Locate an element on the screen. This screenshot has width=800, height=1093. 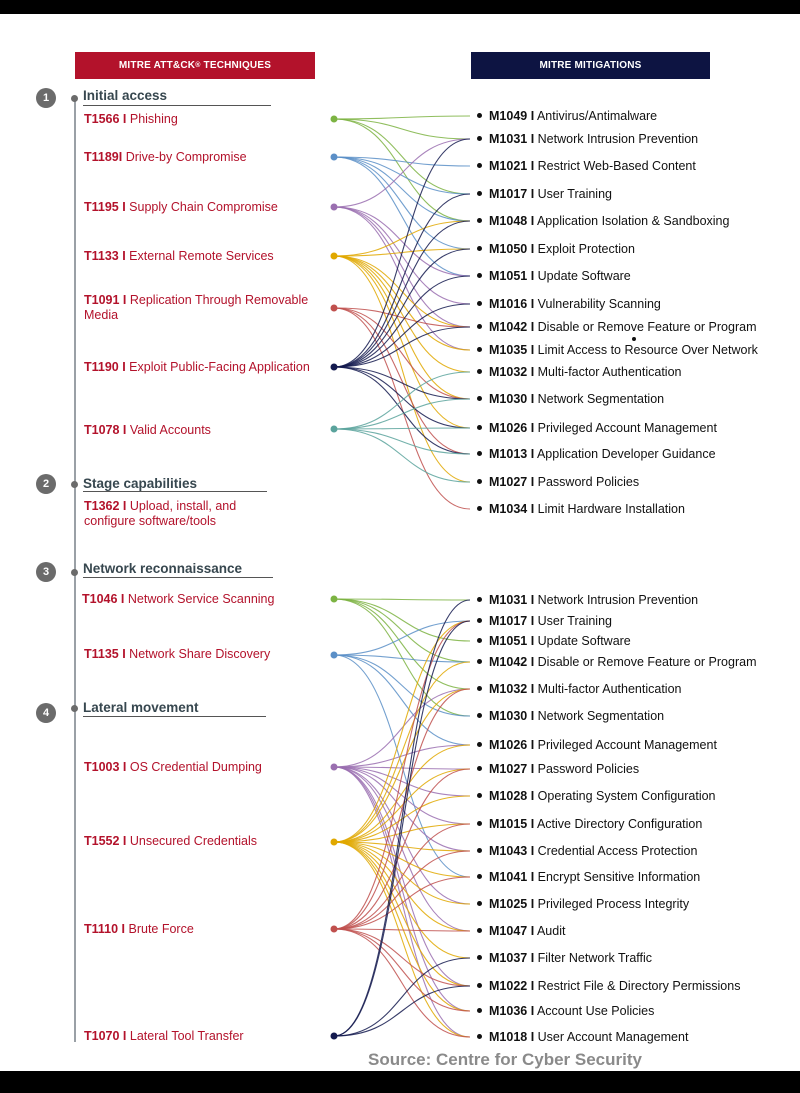
top-black-bar is located at coordinates (400, 7).